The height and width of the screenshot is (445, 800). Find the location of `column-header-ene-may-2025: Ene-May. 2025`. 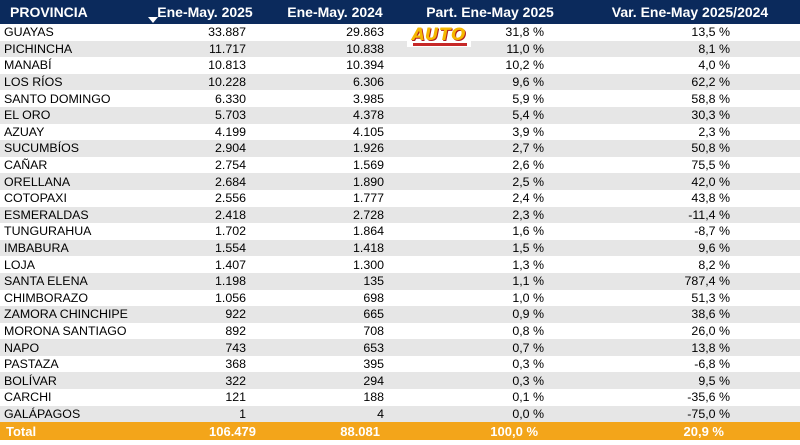

column-header-ene-may-2025: Ene-May. 2025 is located at coordinates (205, 13).